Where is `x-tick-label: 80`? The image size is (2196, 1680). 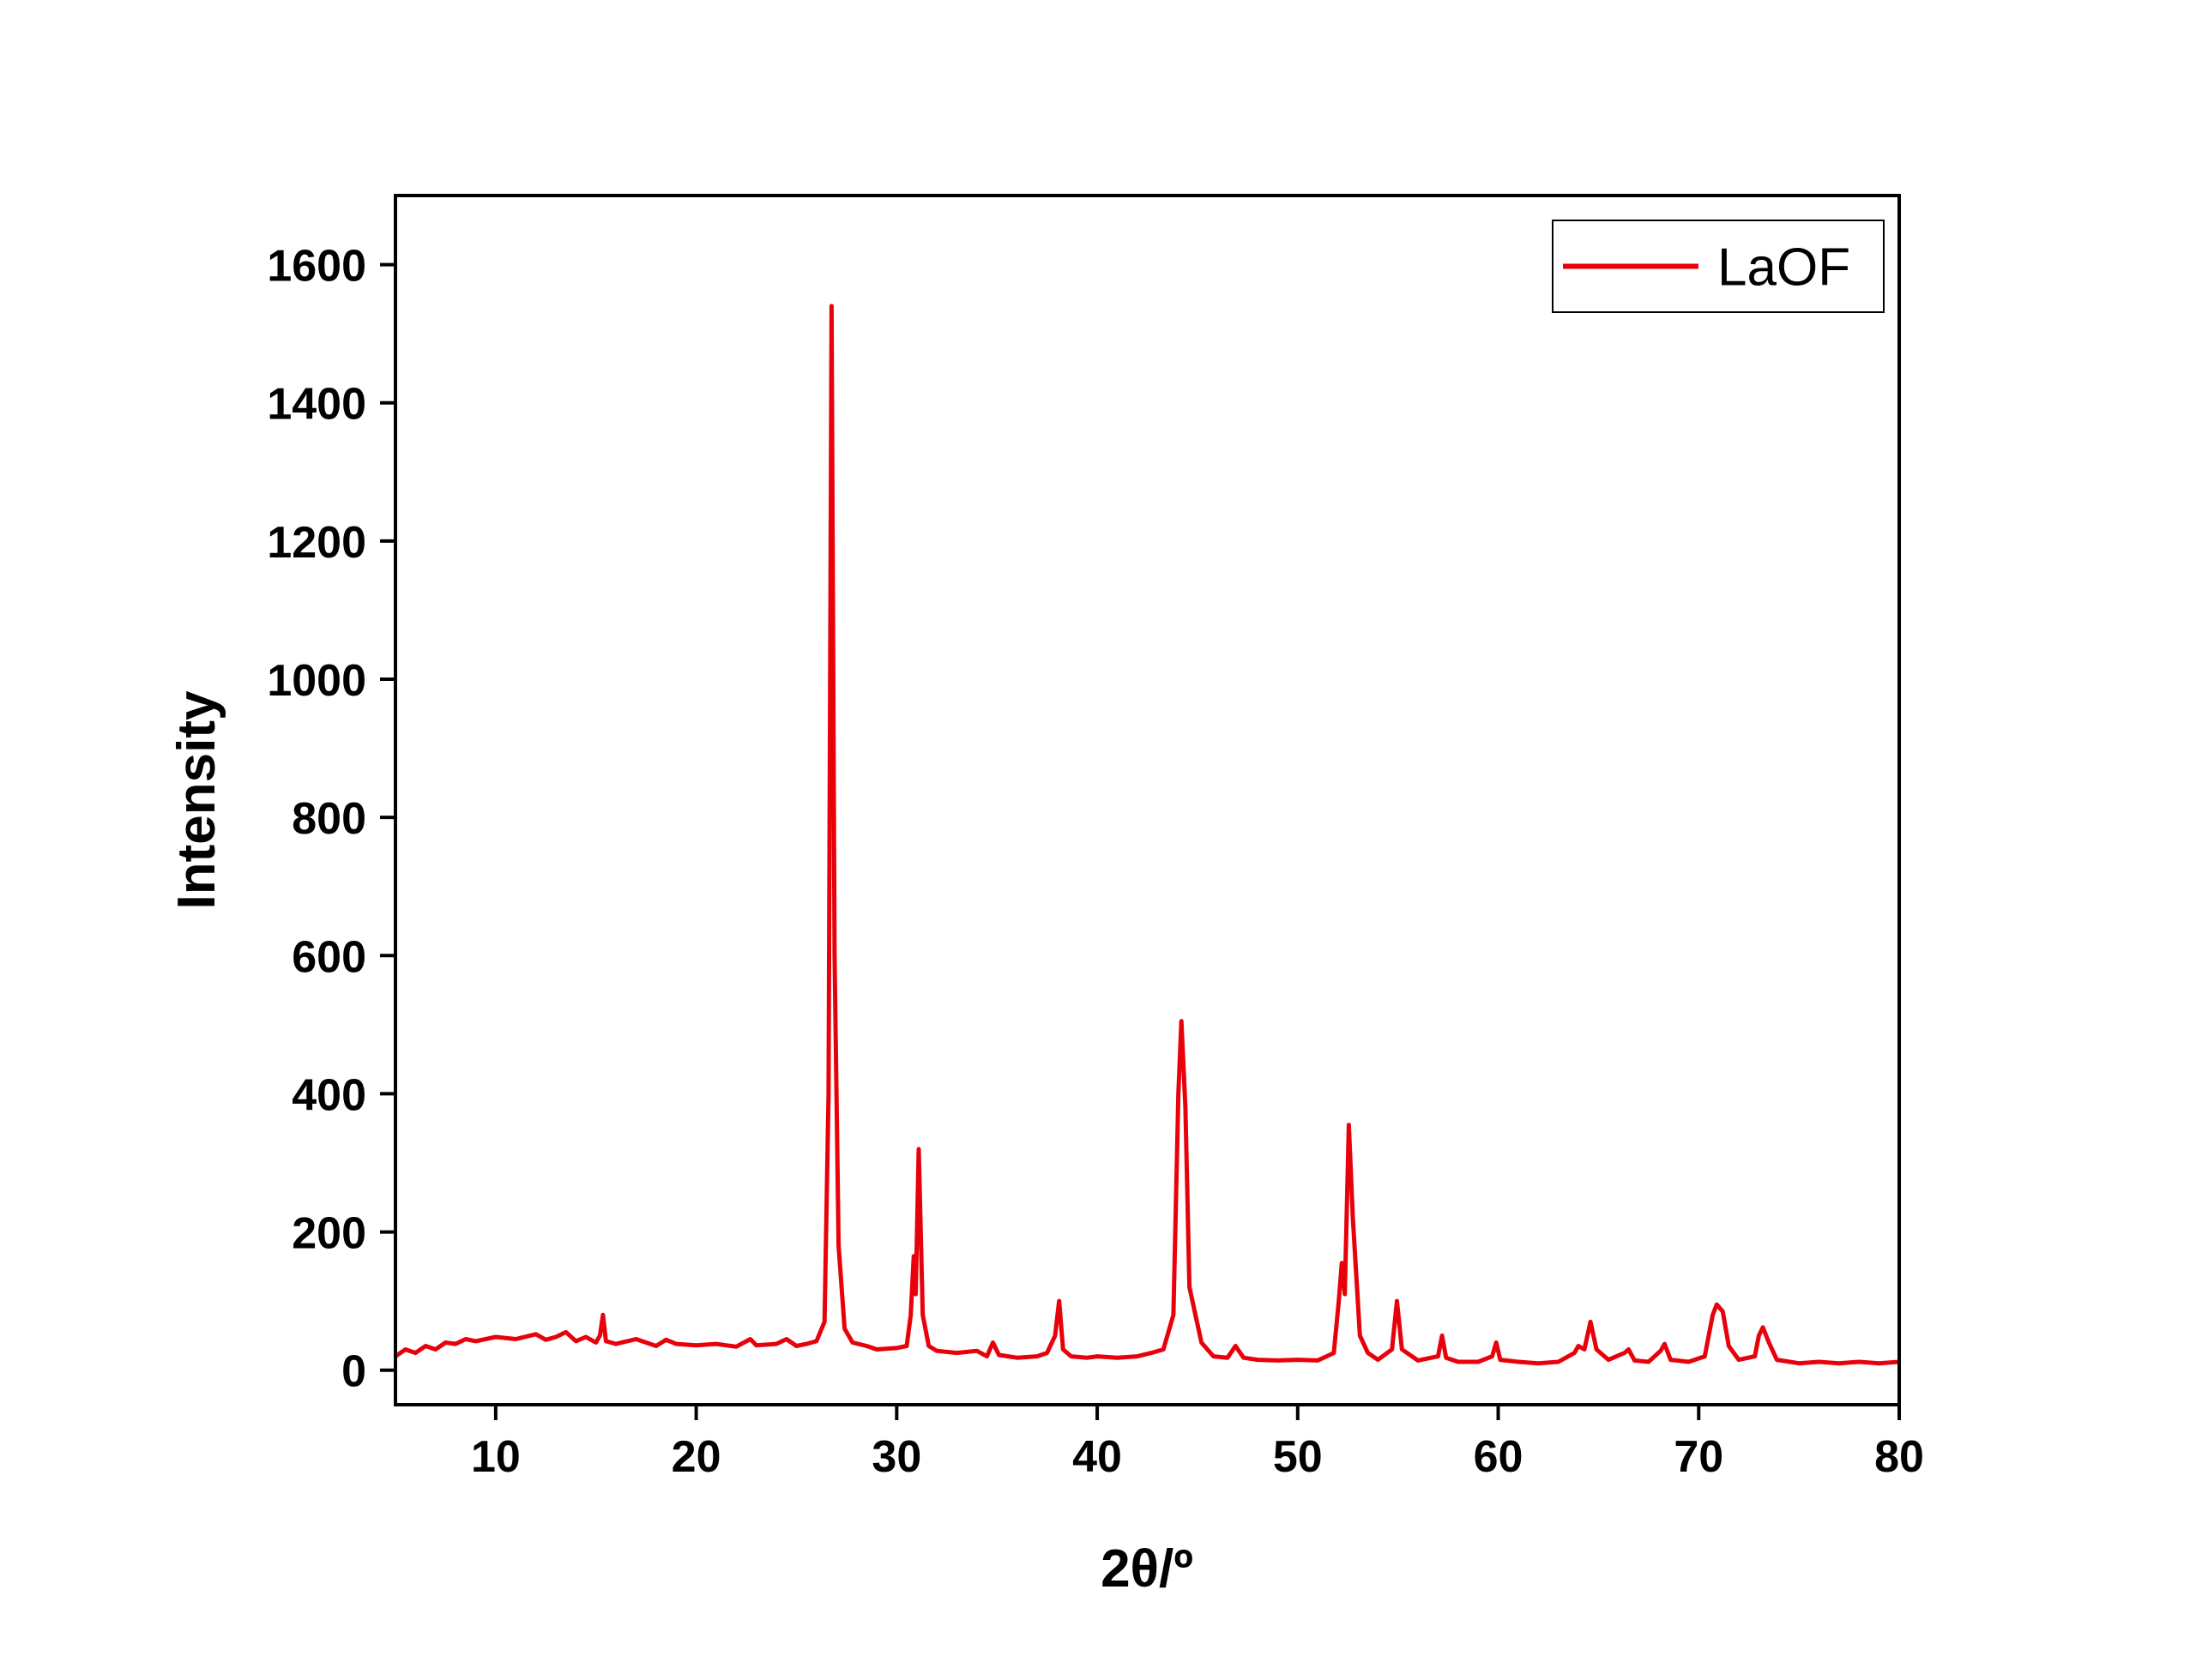 x-tick-label: 80 is located at coordinates (1899, 1457).